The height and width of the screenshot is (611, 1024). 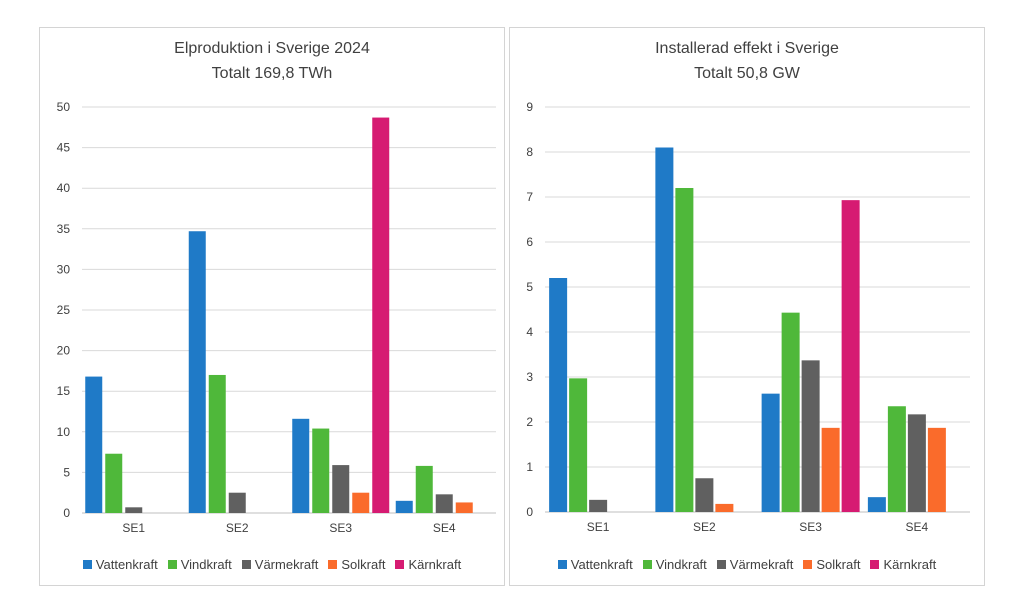 I want to click on y-tick-label: 15, so click(x=64, y=391).